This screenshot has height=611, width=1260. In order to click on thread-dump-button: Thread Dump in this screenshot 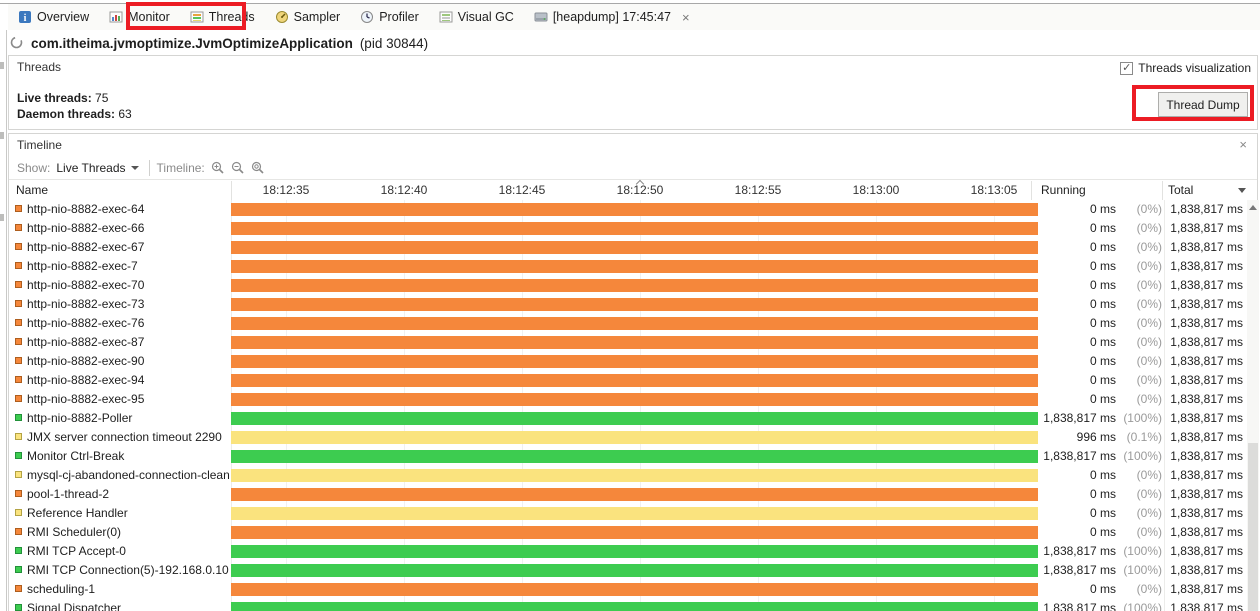, I will do `click(1203, 104)`.